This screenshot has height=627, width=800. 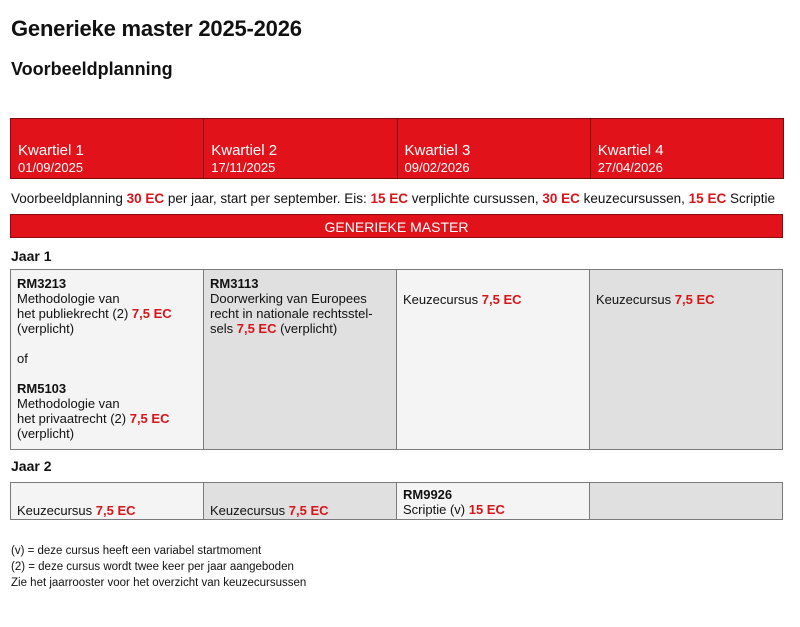 What do you see at coordinates (300, 501) in the screenshot?
I see `year-2-quarter-2-cell: Keuzecursus 7,5 EC` at bounding box center [300, 501].